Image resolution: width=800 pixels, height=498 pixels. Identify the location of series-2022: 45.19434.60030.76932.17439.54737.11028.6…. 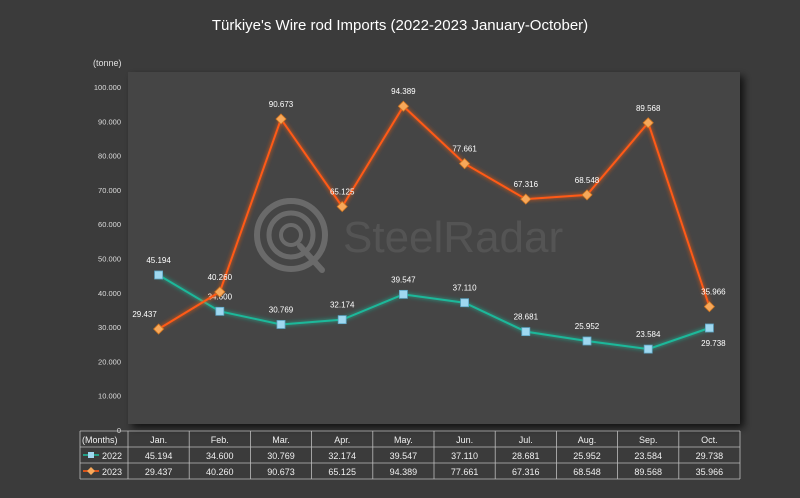
(436, 305).